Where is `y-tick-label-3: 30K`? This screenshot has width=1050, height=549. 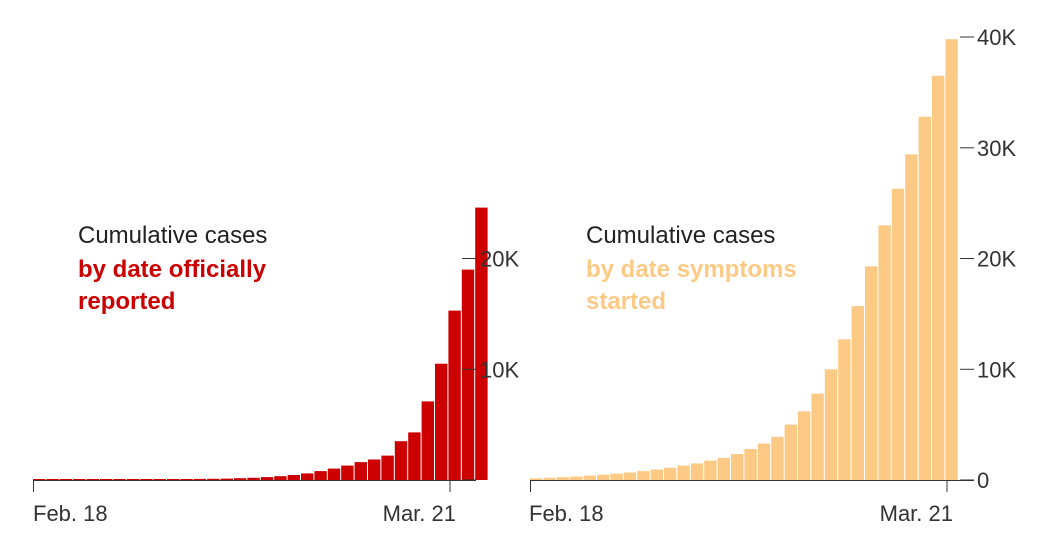 y-tick-label-3: 30K is located at coordinates (996, 148).